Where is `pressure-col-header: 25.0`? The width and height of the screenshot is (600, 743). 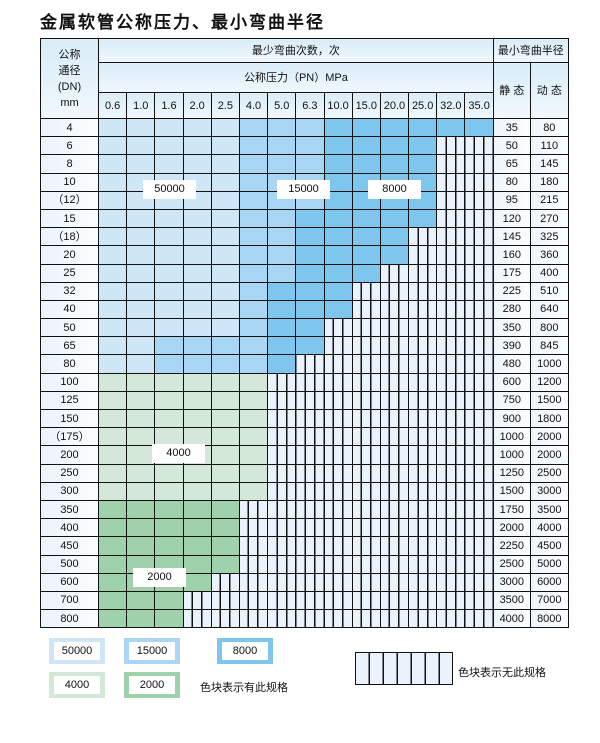 pressure-col-header: 25.0 is located at coordinates (423, 105).